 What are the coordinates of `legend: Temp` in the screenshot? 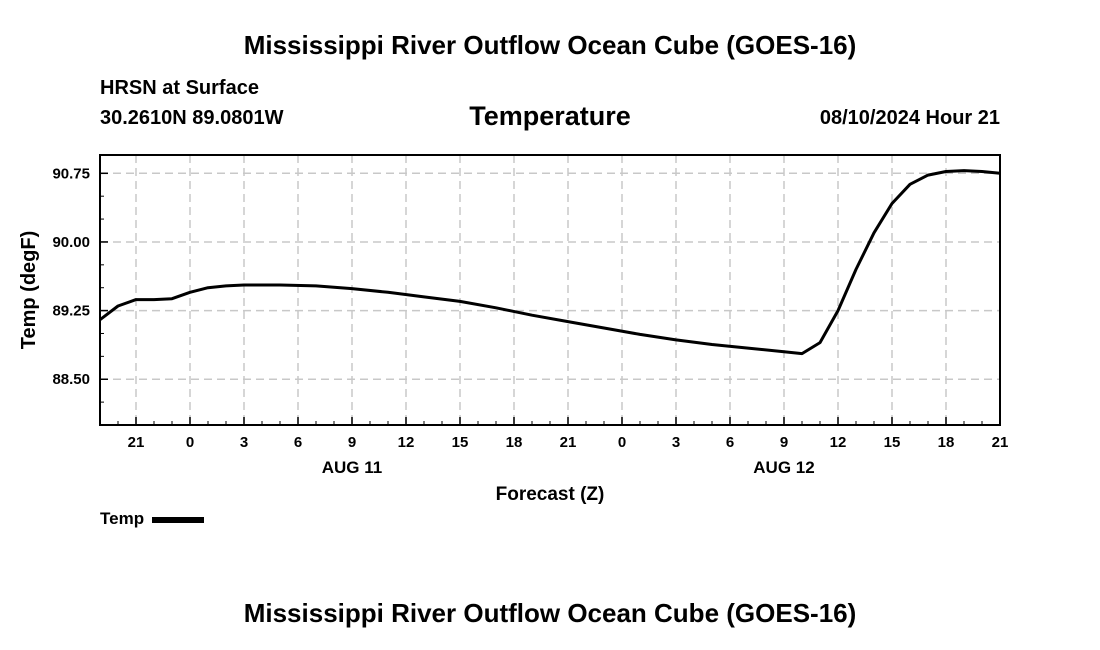 It's located at (152, 519).